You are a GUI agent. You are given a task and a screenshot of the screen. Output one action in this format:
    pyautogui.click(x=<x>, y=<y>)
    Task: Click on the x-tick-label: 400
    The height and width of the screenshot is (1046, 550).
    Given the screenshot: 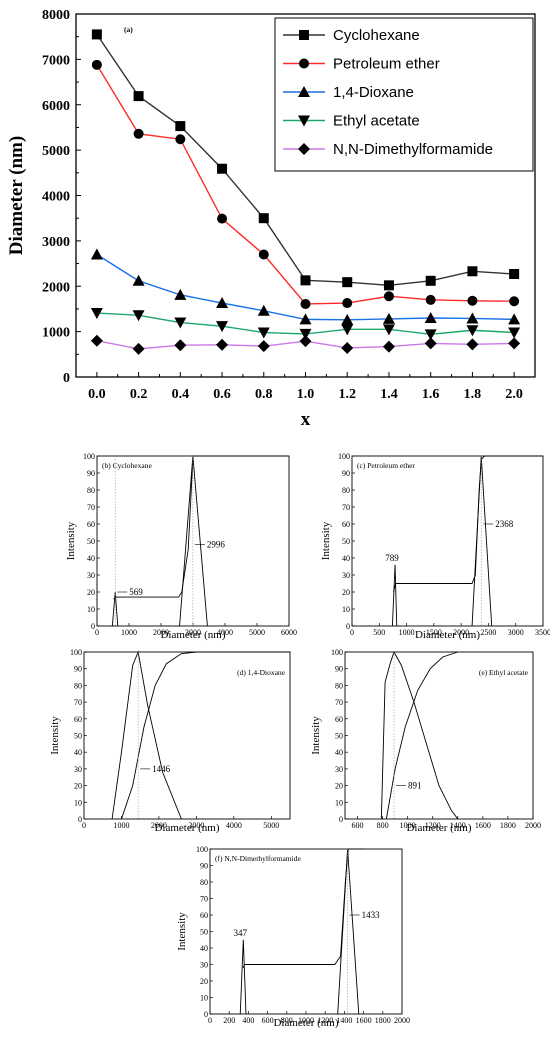 What is the action you would take?
    pyautogui.click(x=248, y=1020)
    